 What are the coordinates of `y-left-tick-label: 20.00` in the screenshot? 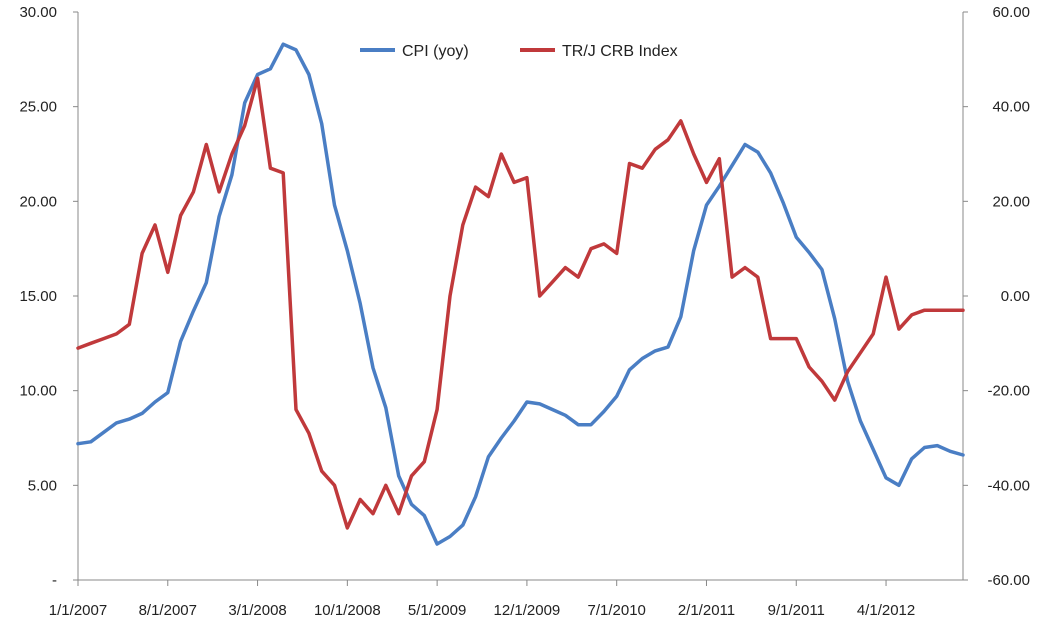 It's located at (38, 201).